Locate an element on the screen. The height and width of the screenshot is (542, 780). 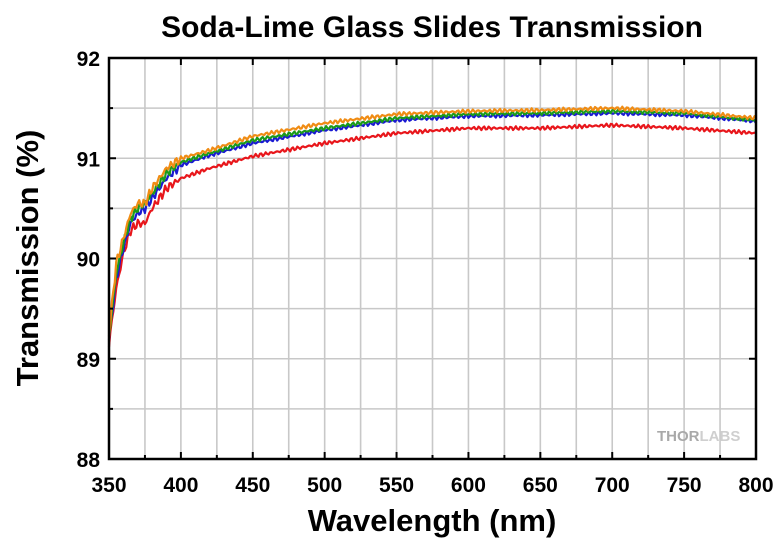
y-axis-label: Transmission (%) is located at coordinates (27, 258).